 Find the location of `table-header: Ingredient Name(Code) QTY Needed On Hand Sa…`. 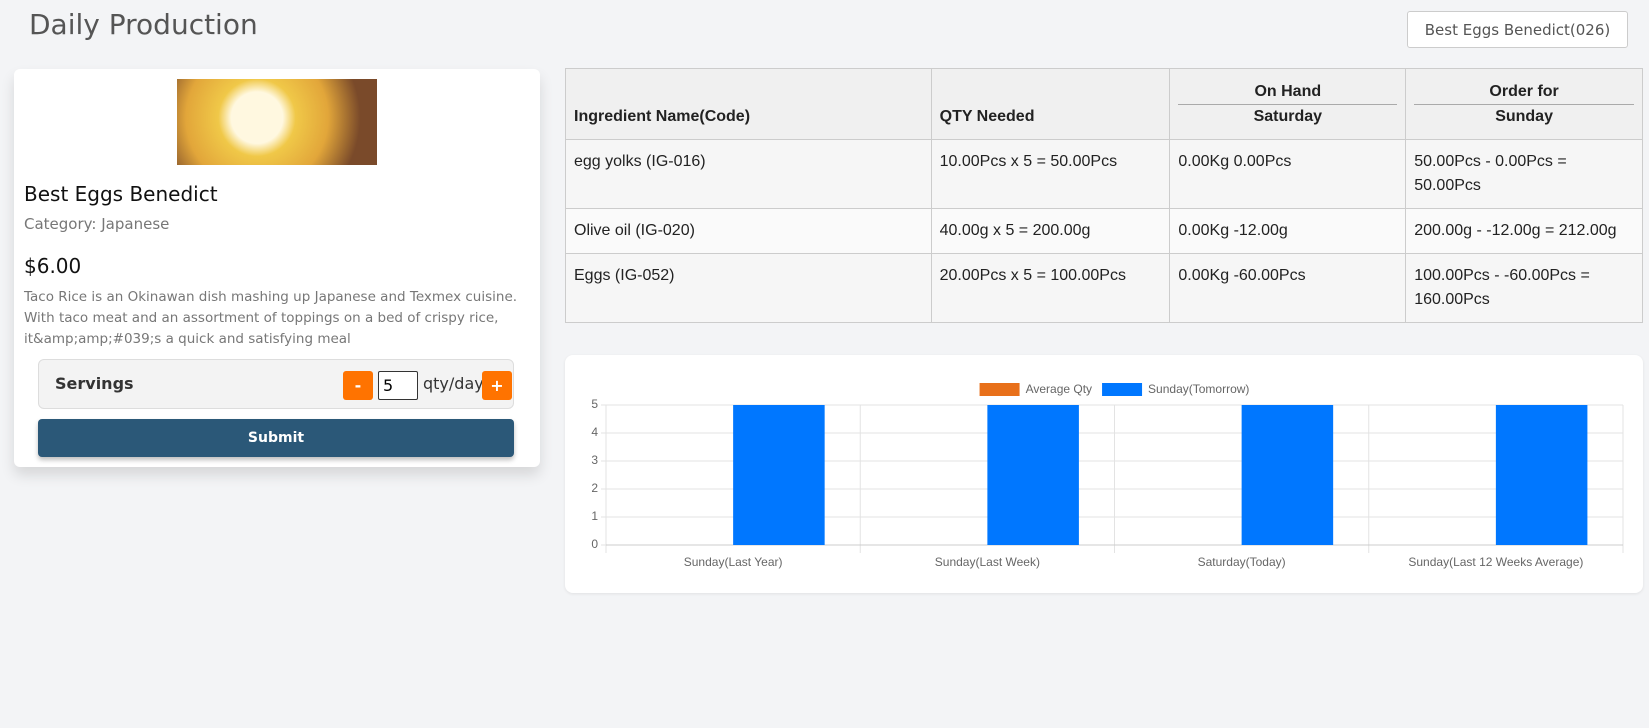

table-header: Ingredient Name(Code) QTY Needed On Hand Sa… is located at coordinates (1104, 104).